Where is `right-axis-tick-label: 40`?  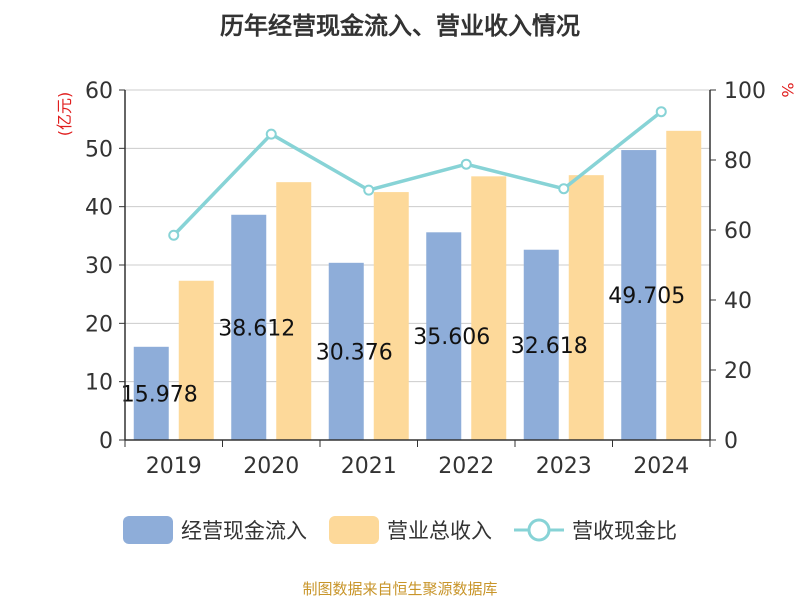
right-axis-tick-label: 40 is located at coordinates (738, 301).